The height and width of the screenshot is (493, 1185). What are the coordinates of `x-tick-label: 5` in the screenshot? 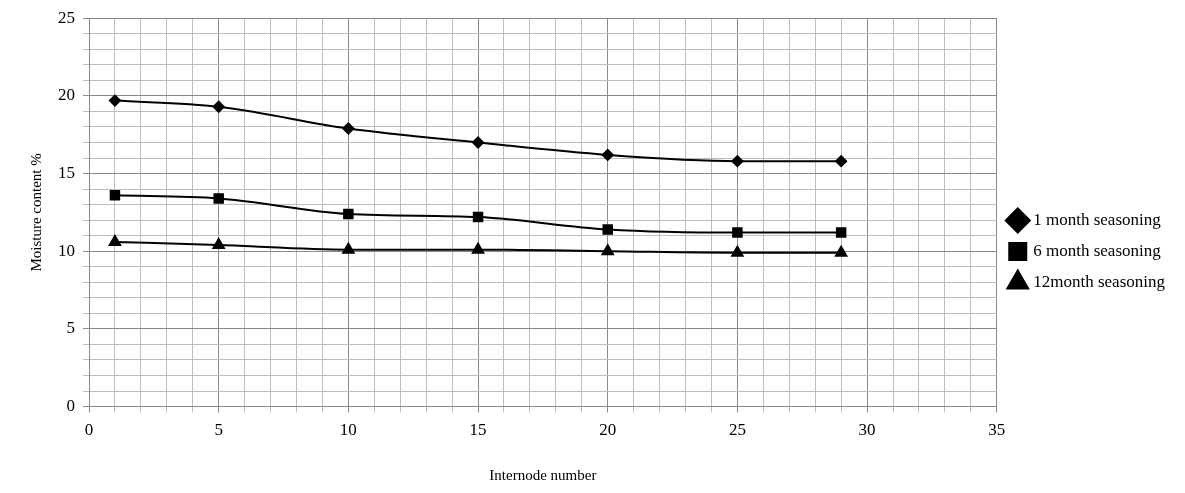 It's located at (218, 430).